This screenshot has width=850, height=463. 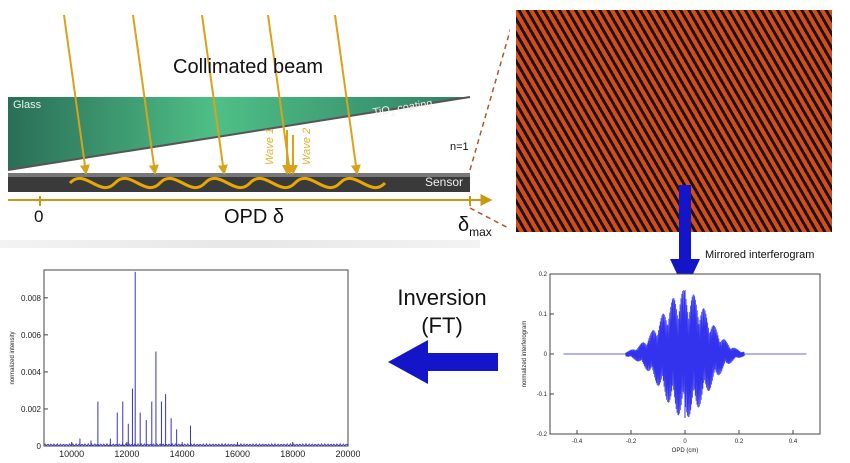 I want to click on standing-wave, so click(x=227, y=183).